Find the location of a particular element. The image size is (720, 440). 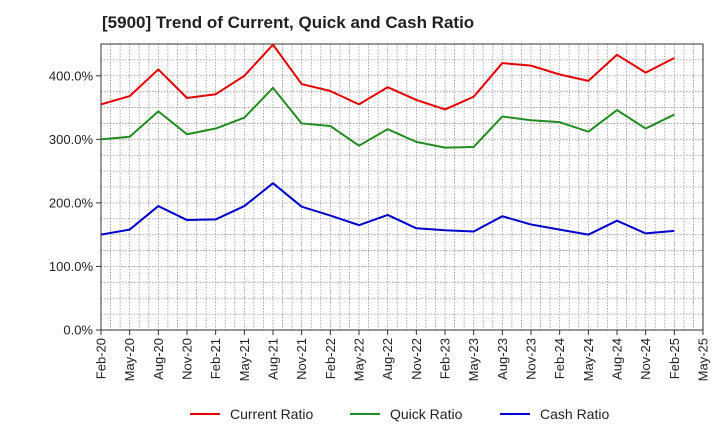

x-tick-label: May-22 is located at coordinates (359, 359).